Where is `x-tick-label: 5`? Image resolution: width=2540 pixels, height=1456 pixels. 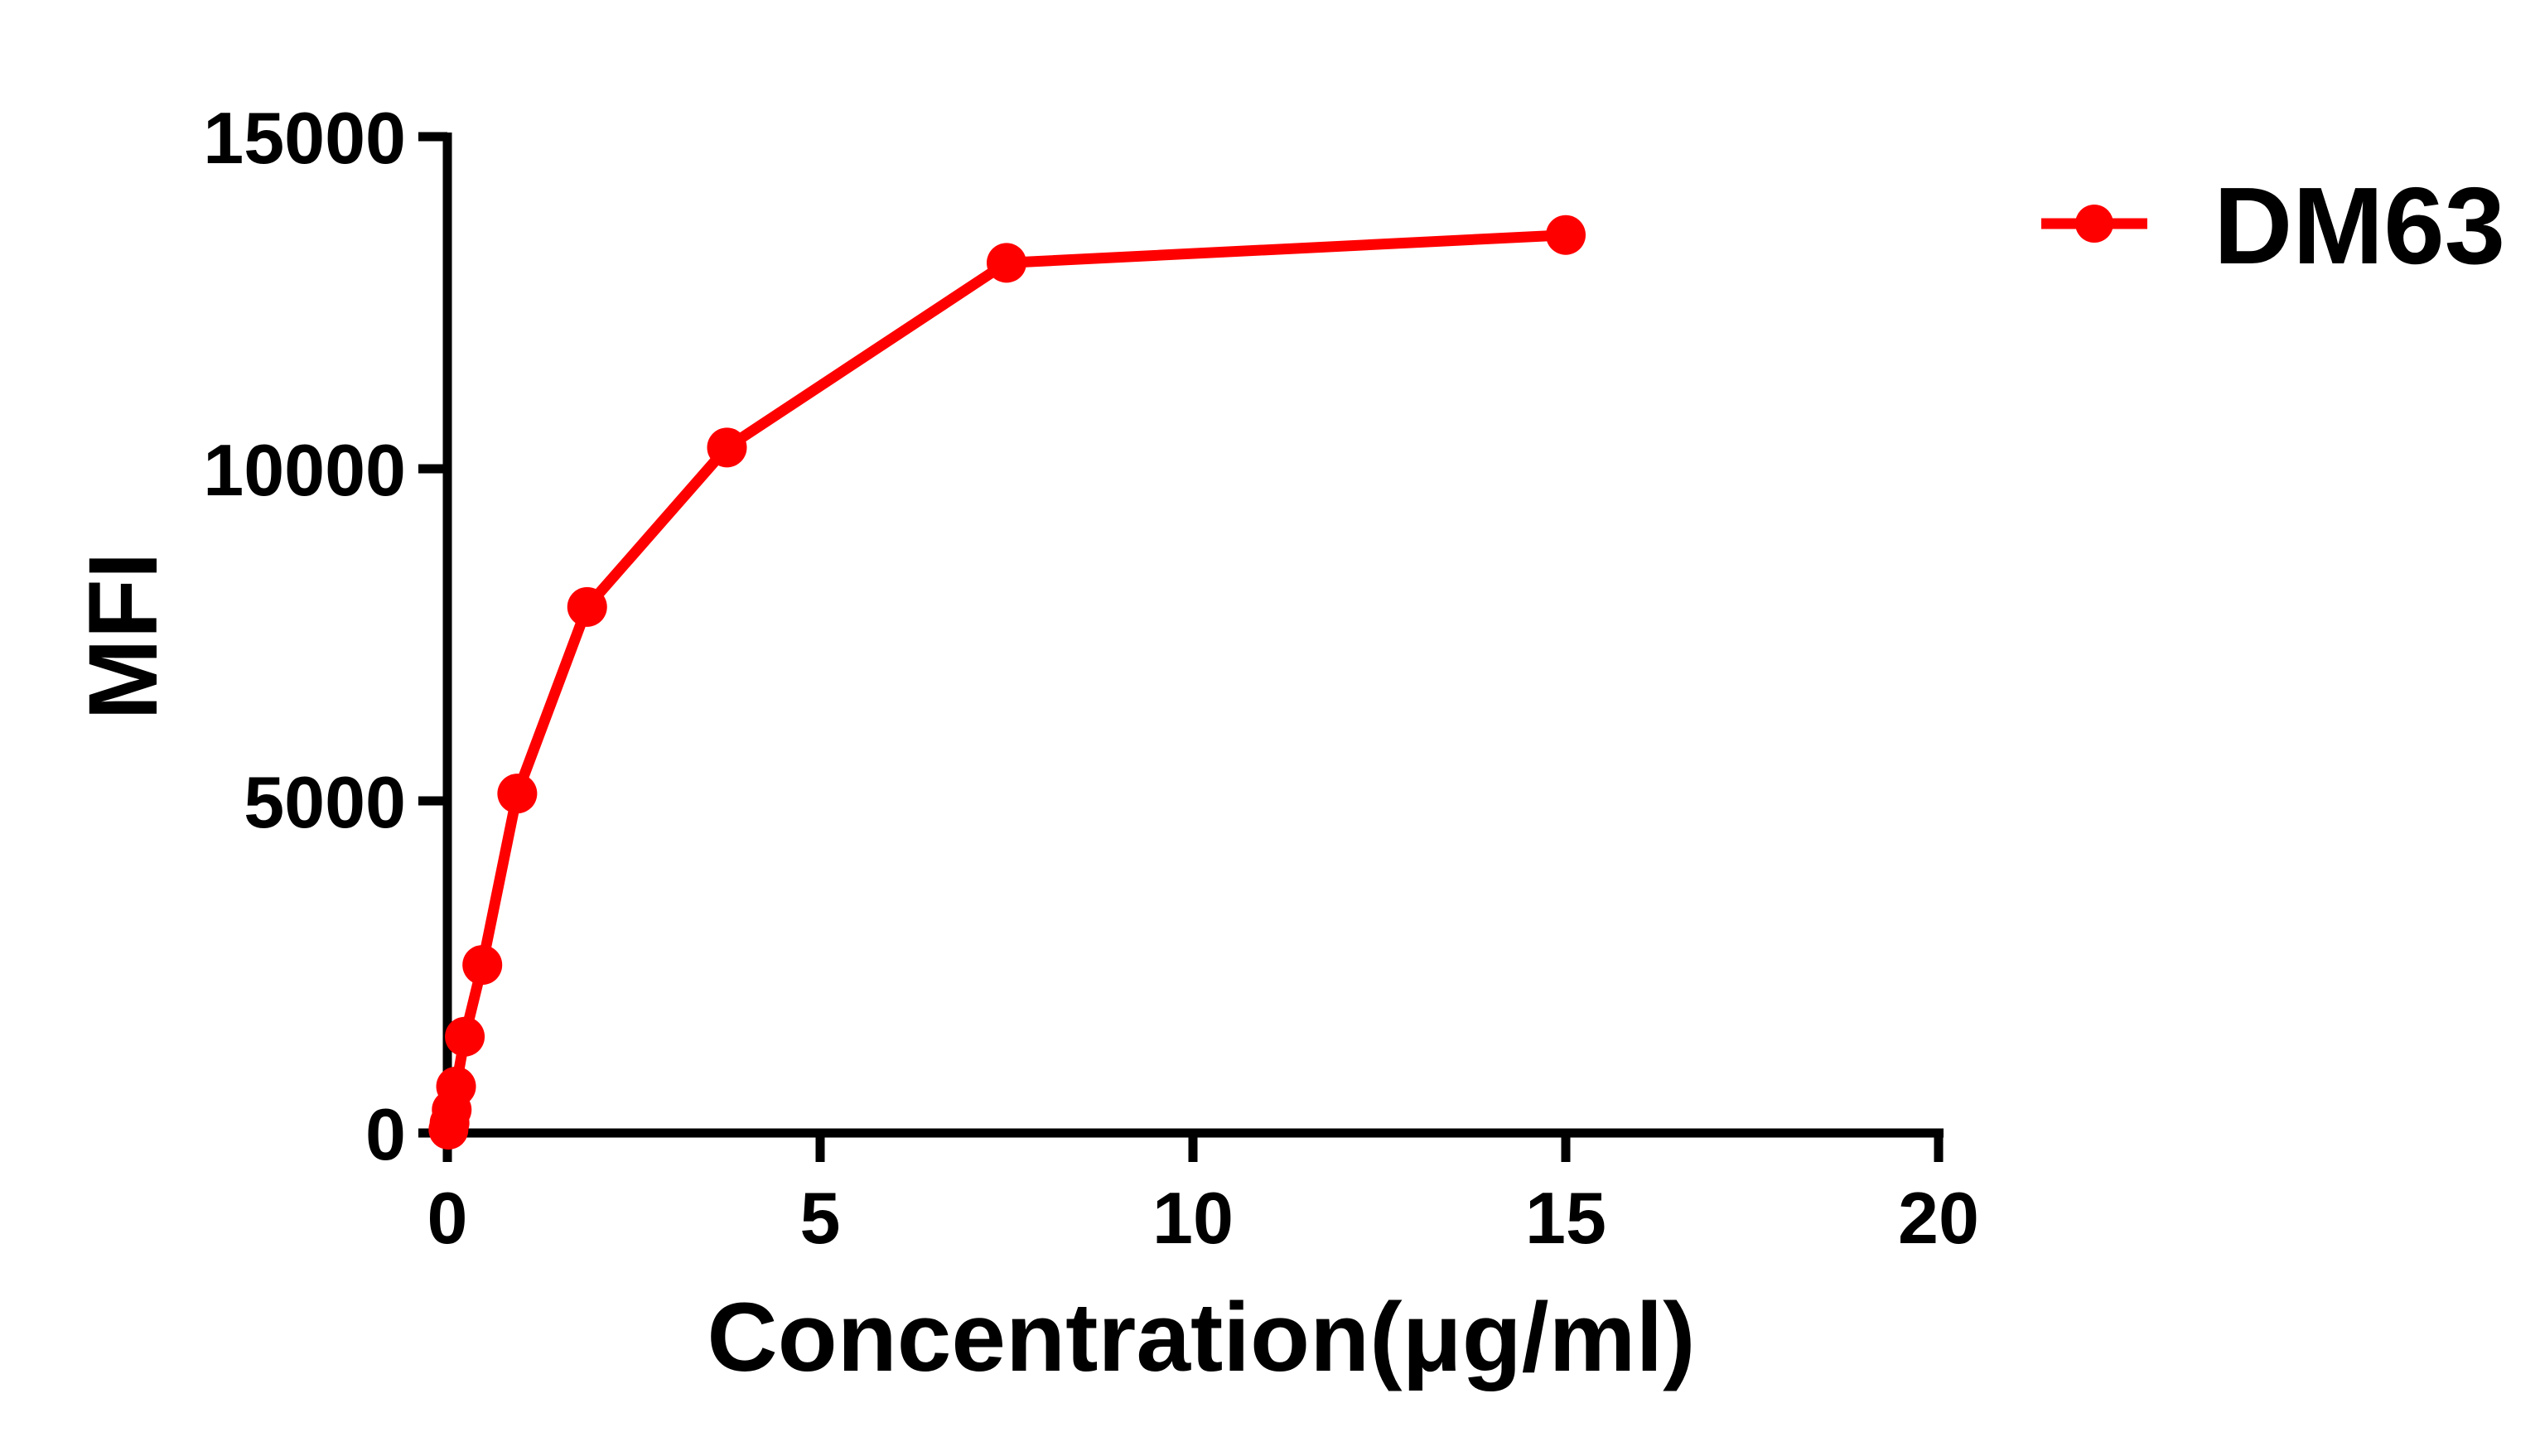 x-tick-label: 5 is located at coordinates (820, 1218).